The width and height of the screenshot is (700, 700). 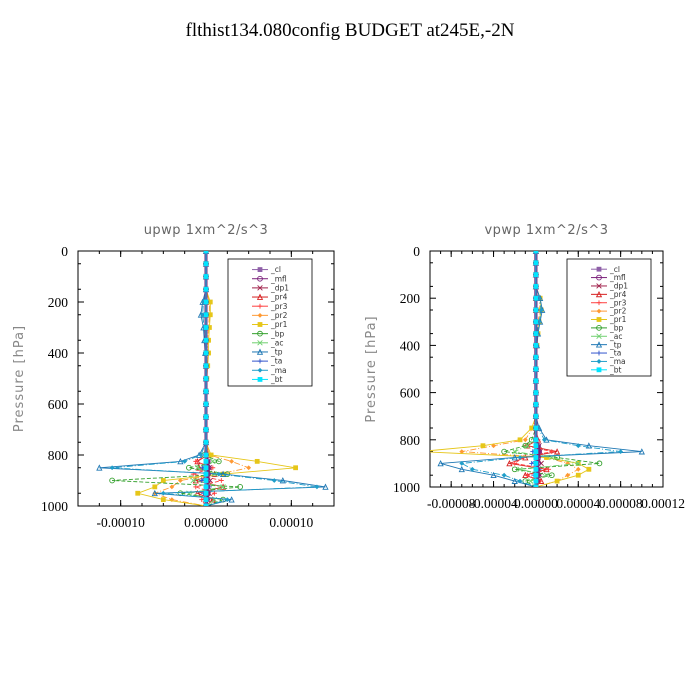 What do you see at coordinates (493, 503) in the screenshot?
I see `x-tick-label: -0.00004` at bounding box center [493, 503].